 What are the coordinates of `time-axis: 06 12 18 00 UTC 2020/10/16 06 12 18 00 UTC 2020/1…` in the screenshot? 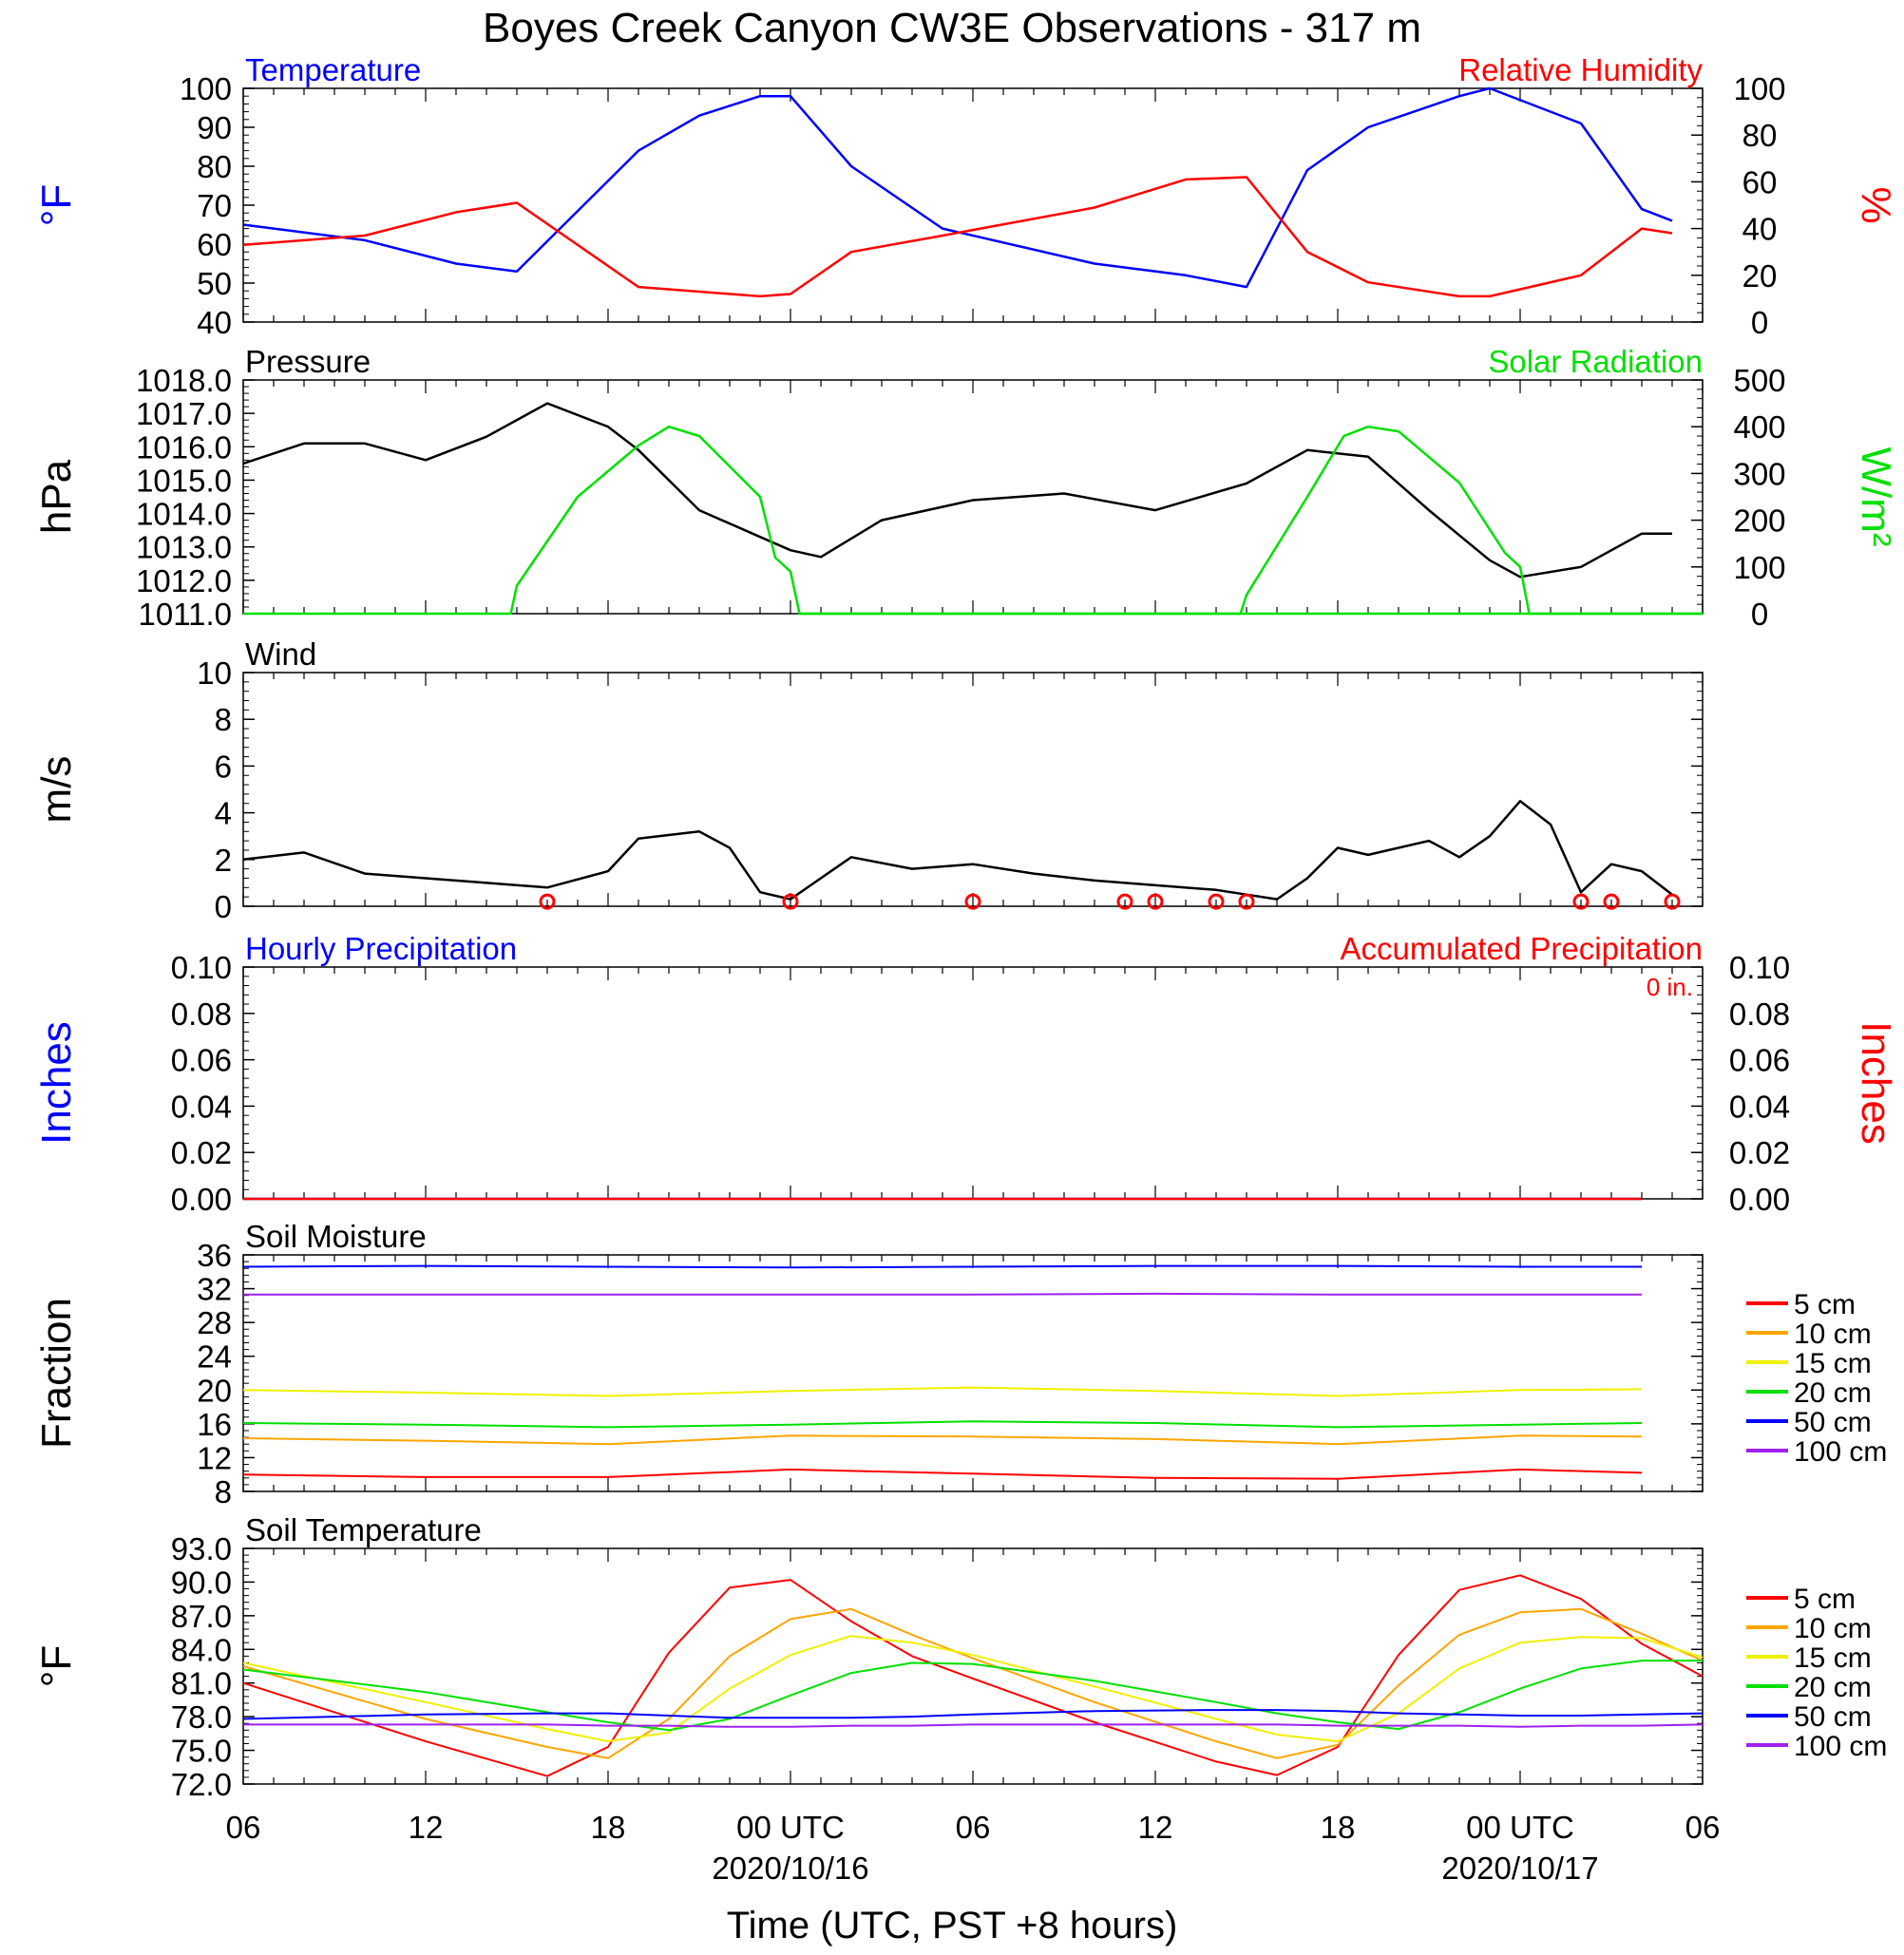 It's located at (974, 1848).